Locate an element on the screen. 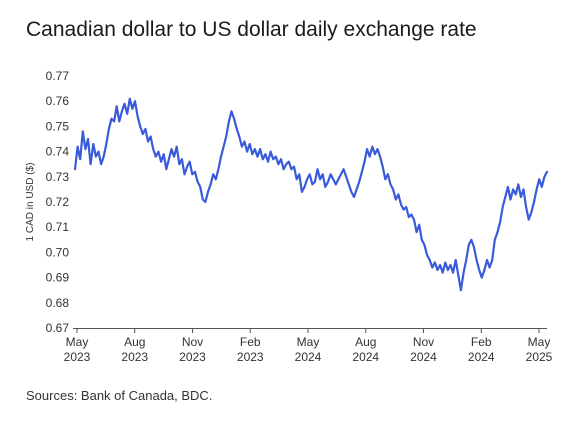  y-tick-label: 0.70 is located at coordinates (58, 252).